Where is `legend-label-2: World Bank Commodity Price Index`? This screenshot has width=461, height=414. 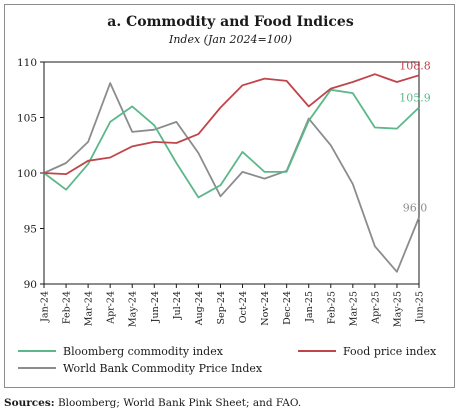 legend-label-2: World Bank Commodity Price Index is located at coordinates (163, 368).